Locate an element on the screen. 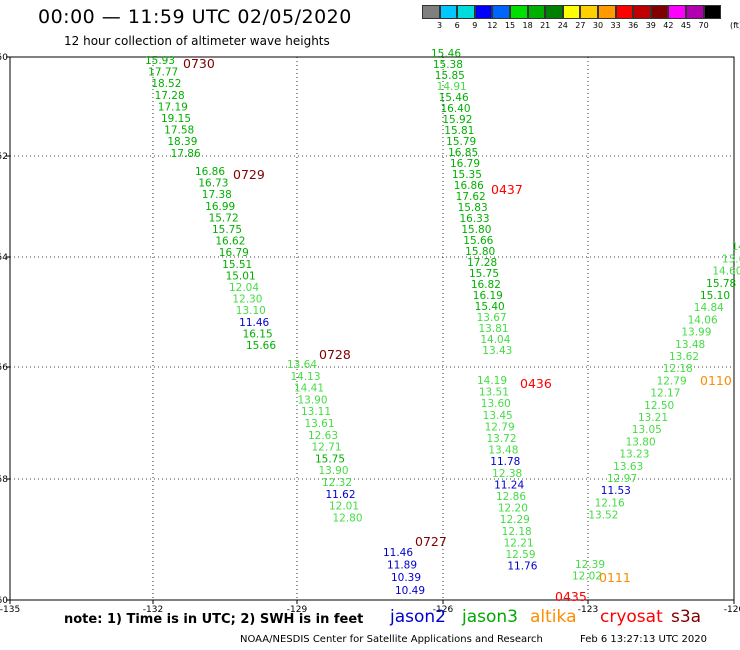  wave-height-value: 11.46 is located at coordinates (254, 323).